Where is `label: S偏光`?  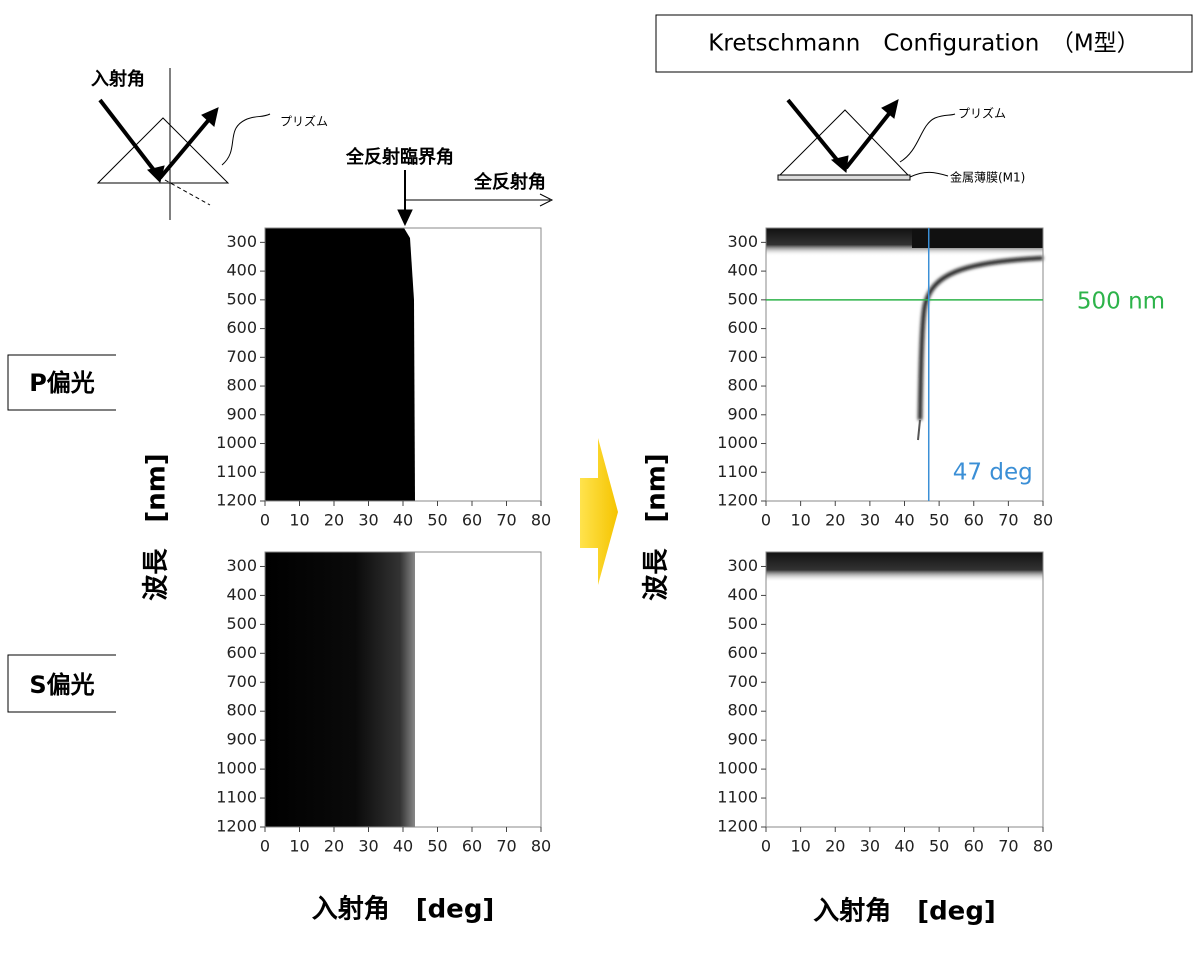
label: S偏光 is located at coordinates (61, 685).